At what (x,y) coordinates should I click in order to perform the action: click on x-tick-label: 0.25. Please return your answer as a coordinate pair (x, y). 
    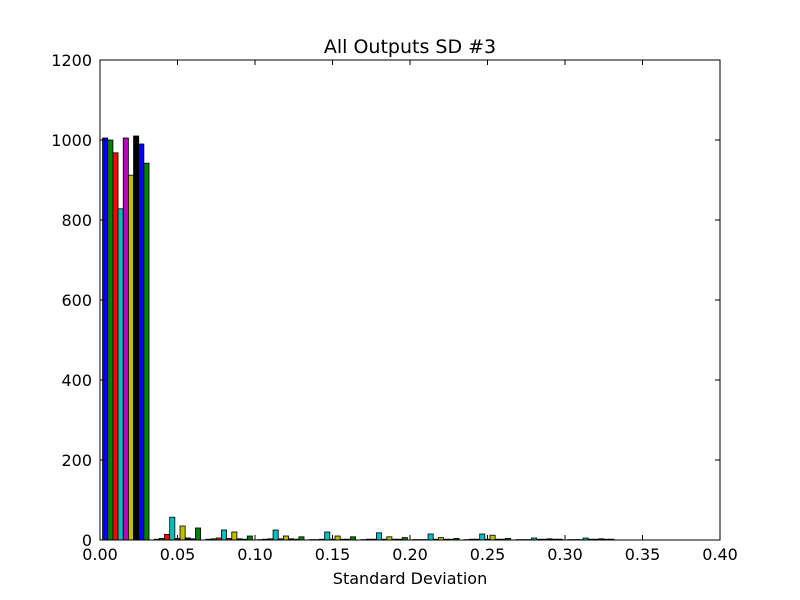
    Looking at the image, I should click on (488, 554).